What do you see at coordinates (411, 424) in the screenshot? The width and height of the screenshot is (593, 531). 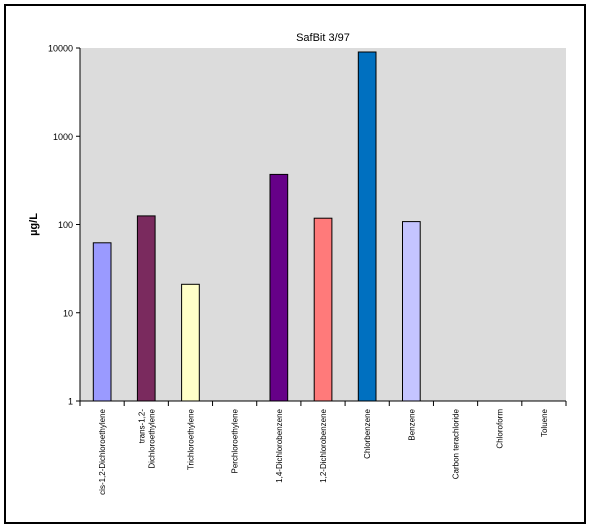 I see `x-tick-label: Benzene` at bounding box center [411, 424].